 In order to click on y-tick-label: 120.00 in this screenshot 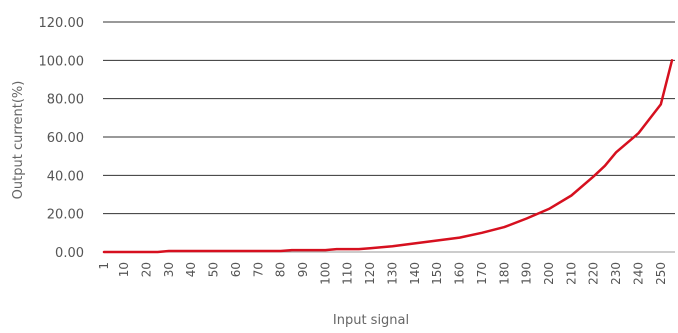, I will do `click(62, 23)`.